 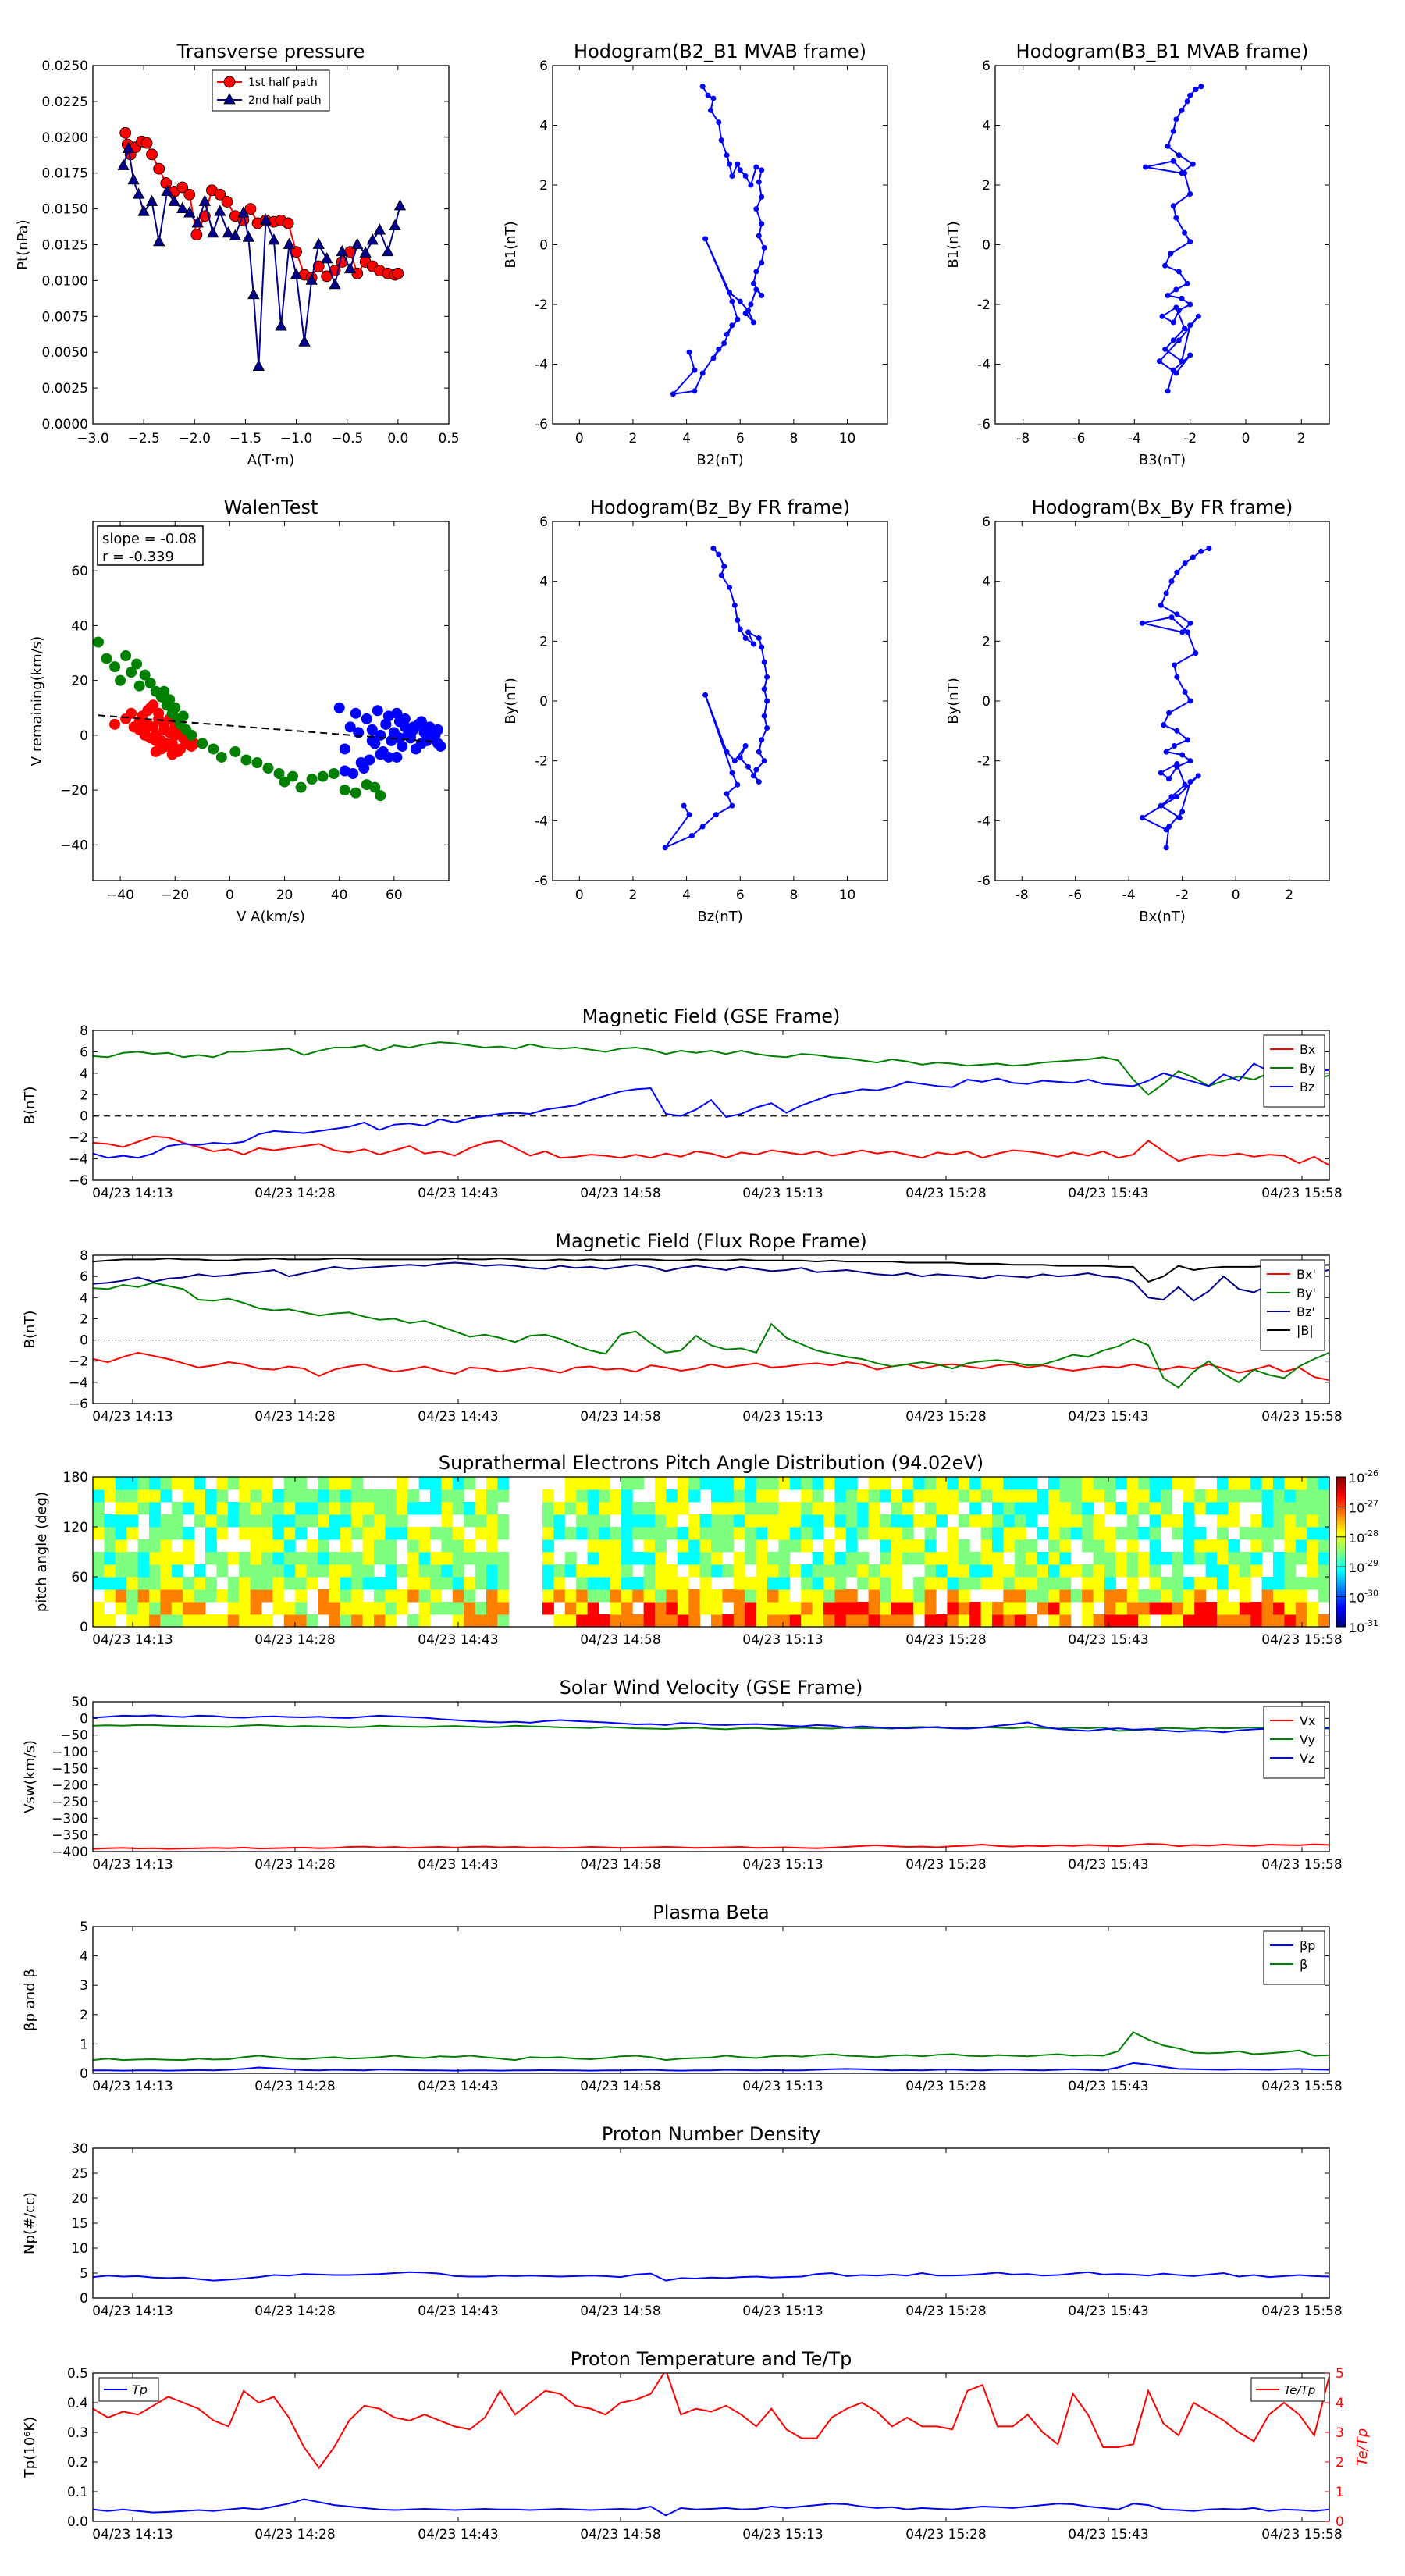 I want to click on y-tick-label: -6, so click(x=541, y=881).